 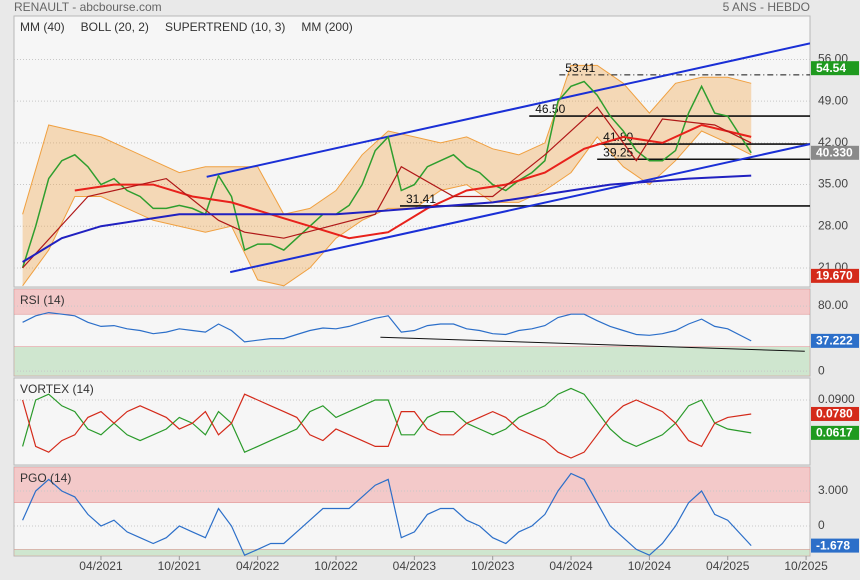 I want to click on legend-entry: PGO (14), so click(x=45, y=478).